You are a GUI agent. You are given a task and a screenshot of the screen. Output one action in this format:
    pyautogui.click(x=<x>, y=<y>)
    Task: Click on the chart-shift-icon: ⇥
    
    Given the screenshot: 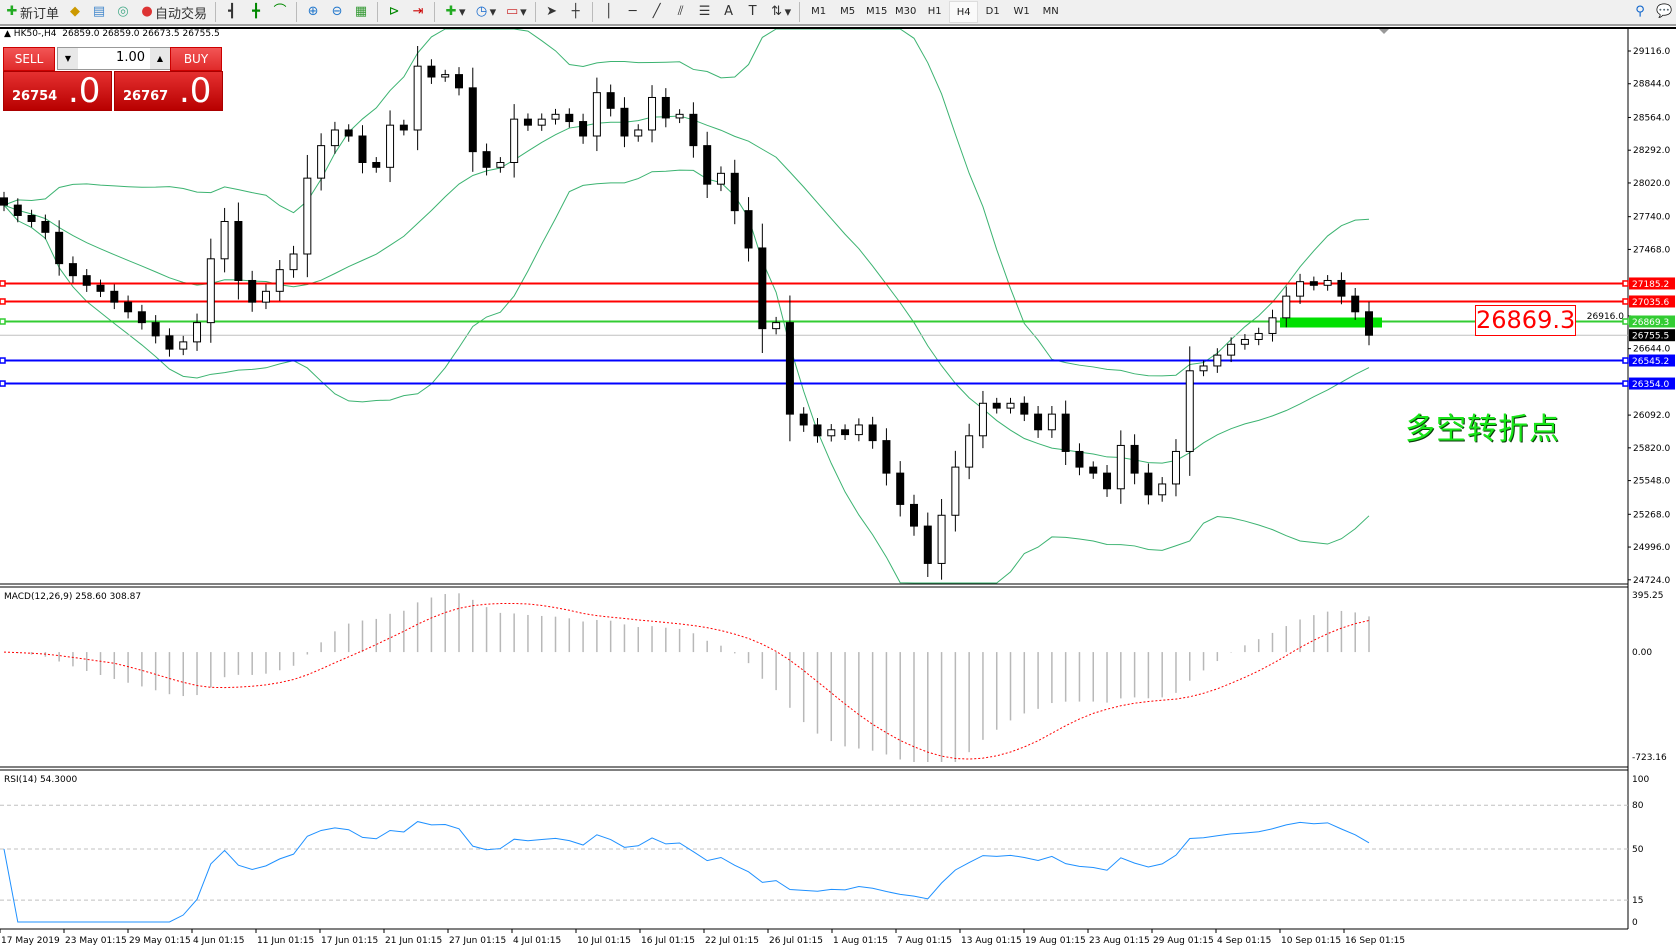 What is the action you would take?
    pyautogui.click(x=418, y=11)
    